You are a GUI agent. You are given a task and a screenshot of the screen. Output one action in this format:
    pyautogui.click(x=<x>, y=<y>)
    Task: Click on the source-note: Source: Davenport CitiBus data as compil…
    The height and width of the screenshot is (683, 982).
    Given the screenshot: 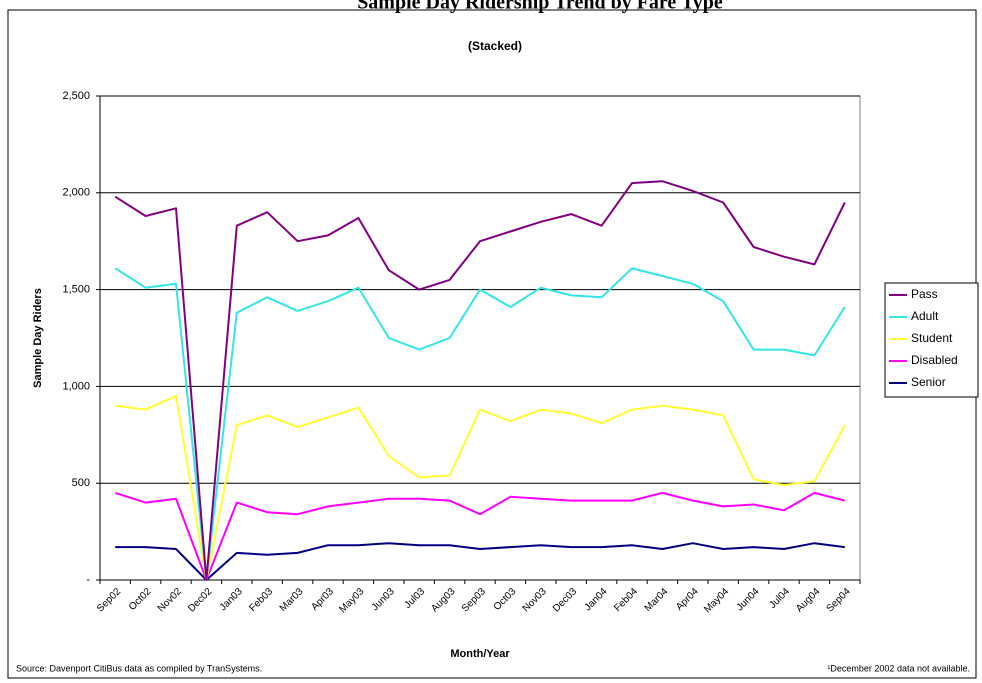 What is the action you would take?
    pyautogui.click(x=139, y=668)
    